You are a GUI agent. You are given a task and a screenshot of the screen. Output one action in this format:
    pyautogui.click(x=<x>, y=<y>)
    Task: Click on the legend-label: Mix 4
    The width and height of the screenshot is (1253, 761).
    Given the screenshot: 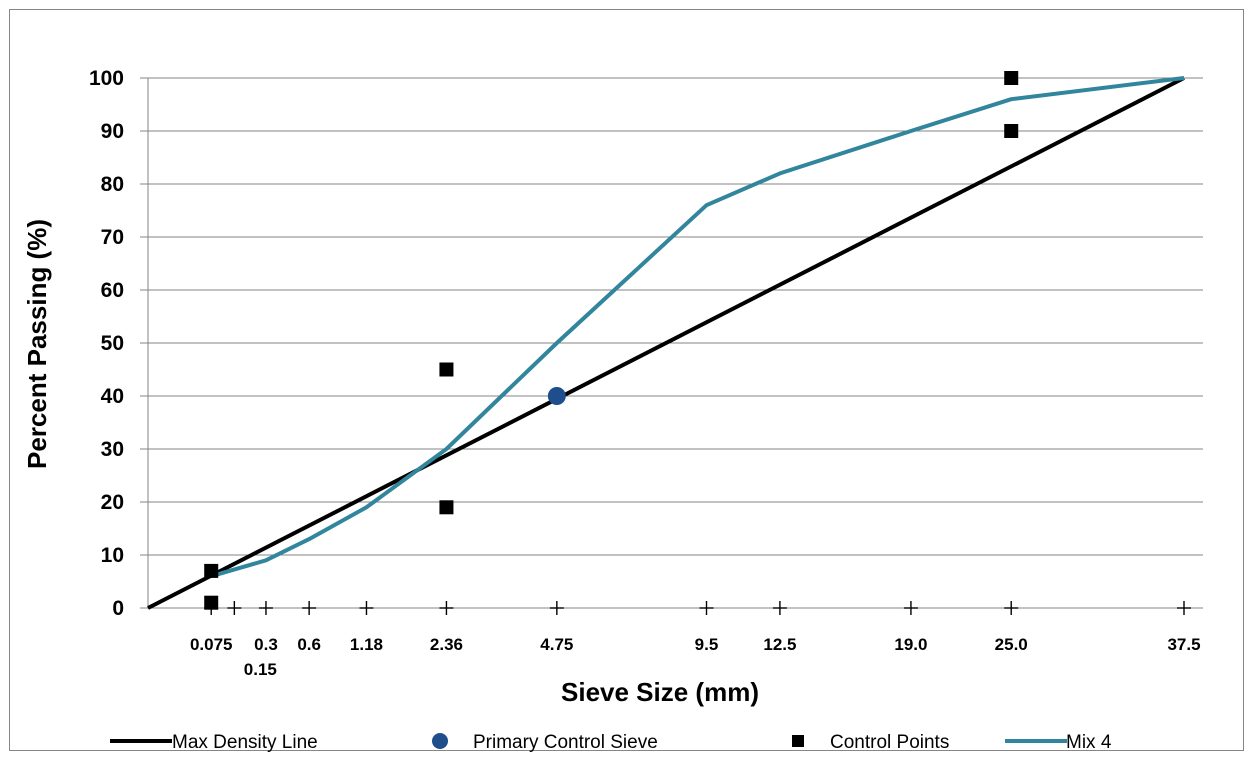 What is the action you would take?
    pyautogui.click(x=1089, y=742)
    